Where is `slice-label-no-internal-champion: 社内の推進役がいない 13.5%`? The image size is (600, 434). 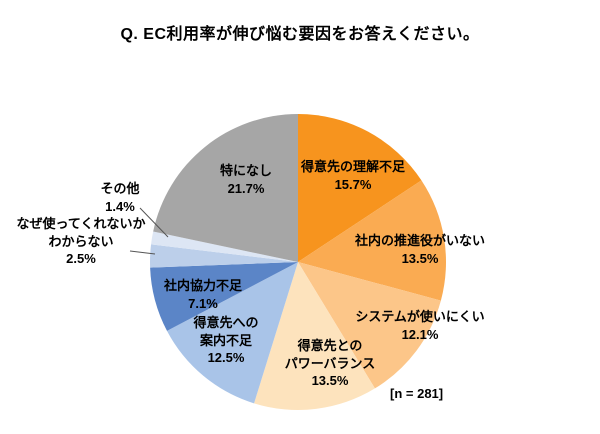
slice-label-no-internal-champion: 社内の推進役がいない 13.5% is located at coordinates (420, 249).